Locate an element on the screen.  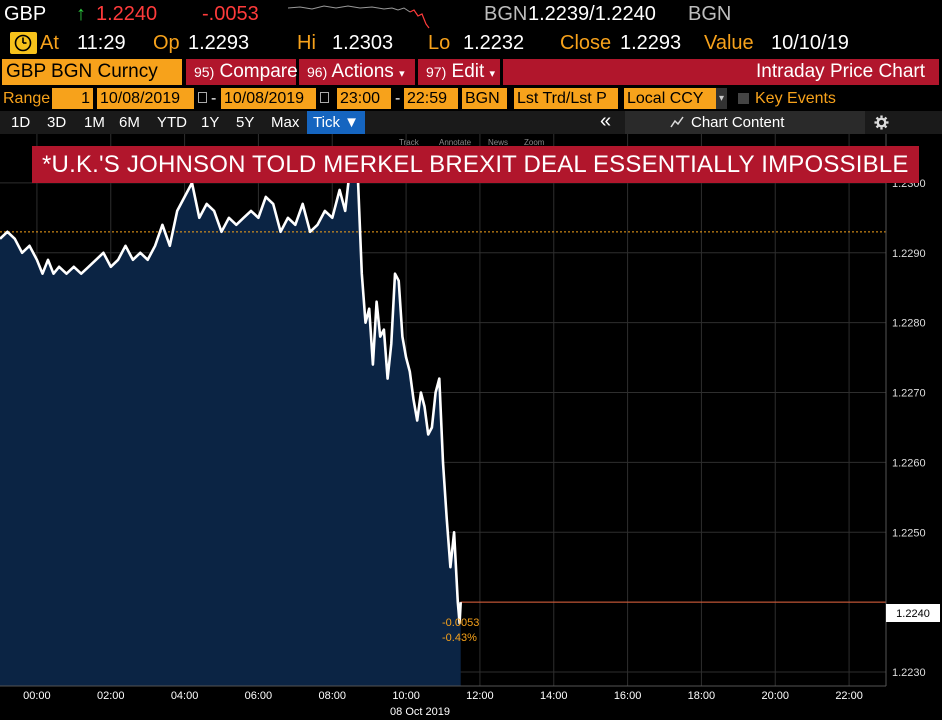
value-date: 10/10/19 is located at coordinates (810, 43).